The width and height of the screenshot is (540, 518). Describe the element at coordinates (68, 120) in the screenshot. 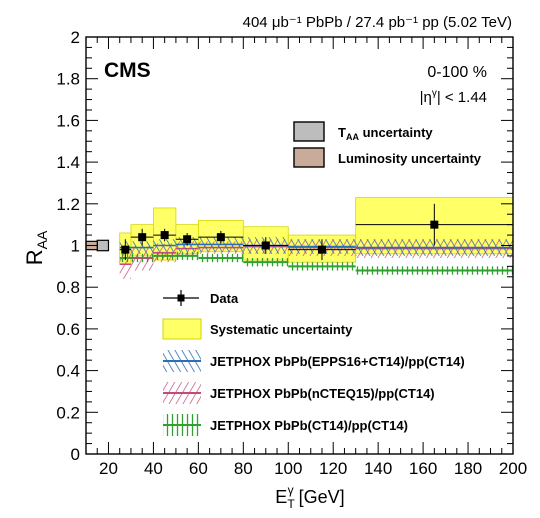

I see `y-tick-label: 1.6` at that location.